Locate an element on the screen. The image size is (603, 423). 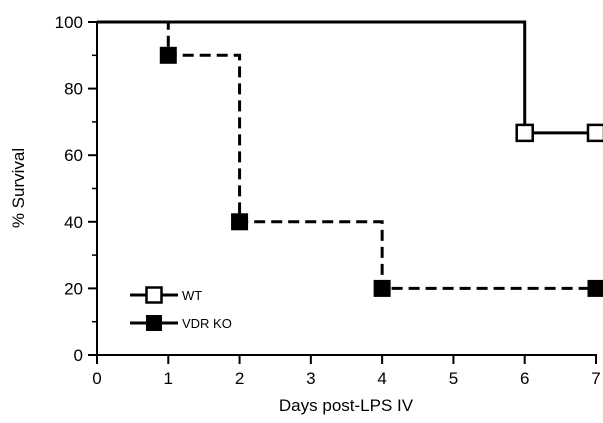
y-tick-label: 0 is located at coordinates (78, 355).